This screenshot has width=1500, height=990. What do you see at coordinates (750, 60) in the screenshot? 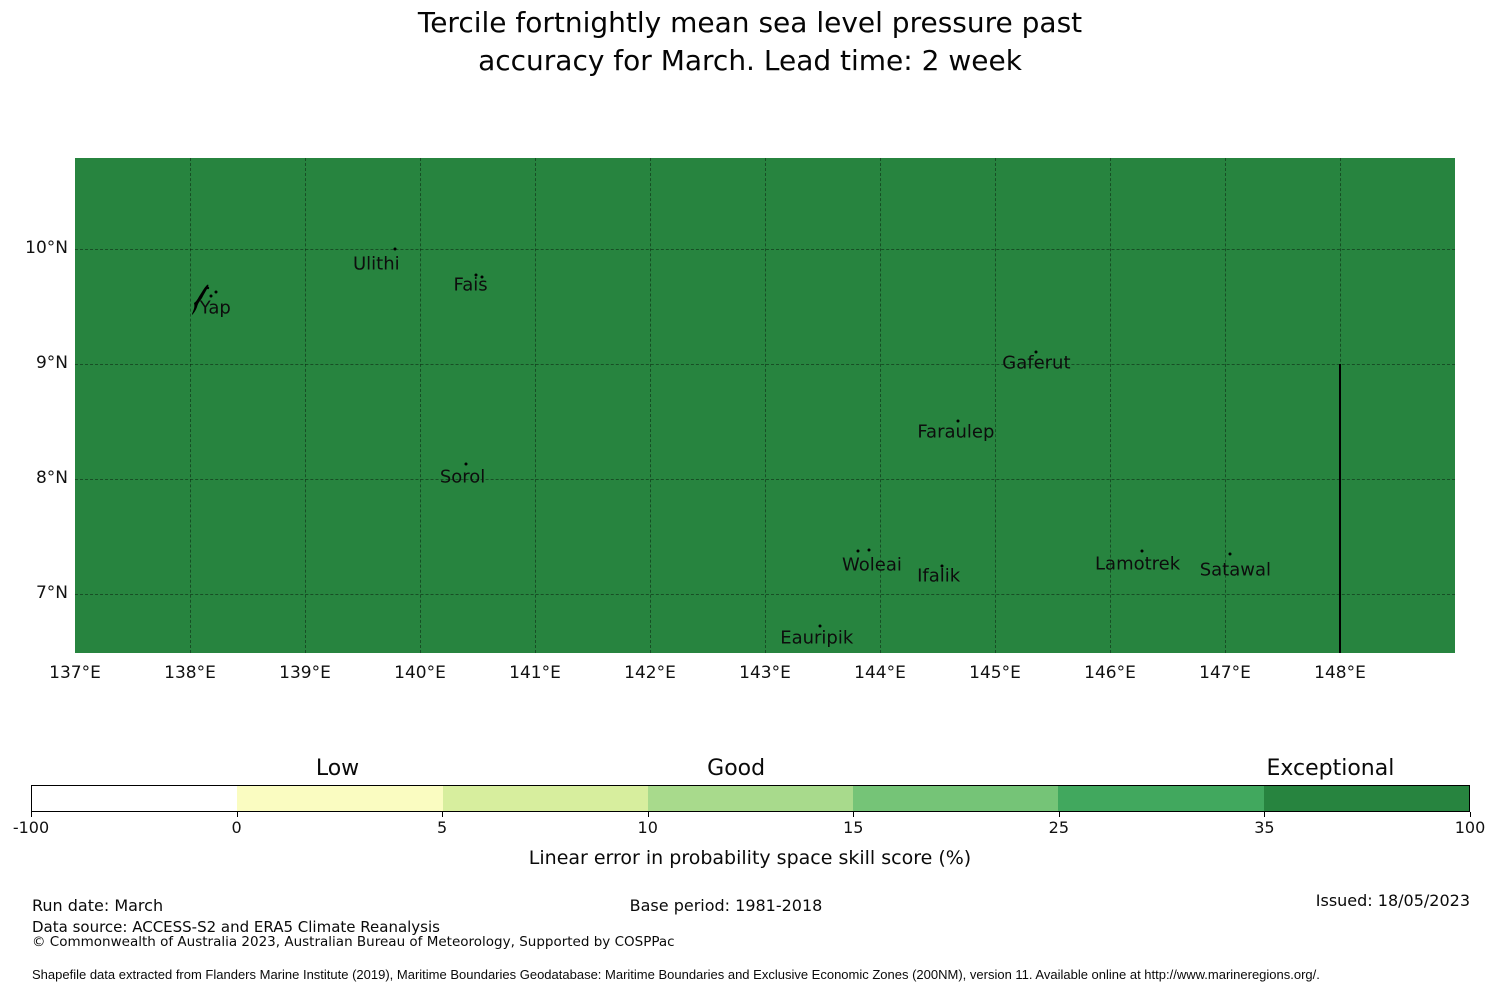
I see `chart-title-line2: accuracy for March. Lead time: 2 week` at bounding box center [750, 60].